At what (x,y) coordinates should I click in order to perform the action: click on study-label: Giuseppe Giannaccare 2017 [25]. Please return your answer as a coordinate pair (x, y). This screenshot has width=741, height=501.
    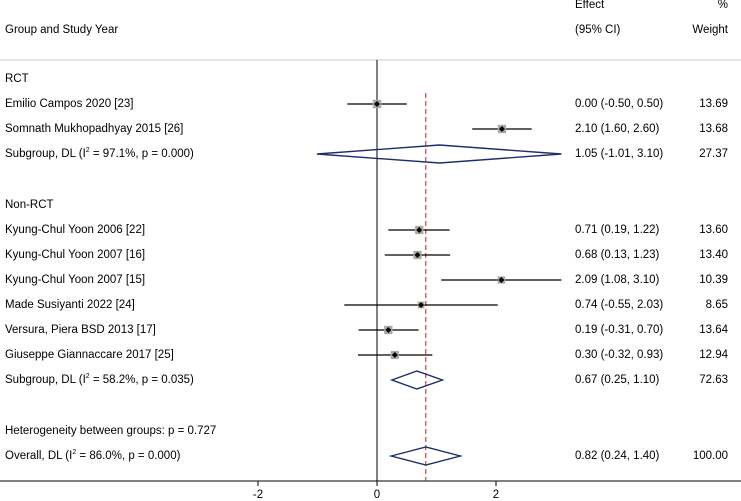
    Looking at the image, I should click on (89, 355).